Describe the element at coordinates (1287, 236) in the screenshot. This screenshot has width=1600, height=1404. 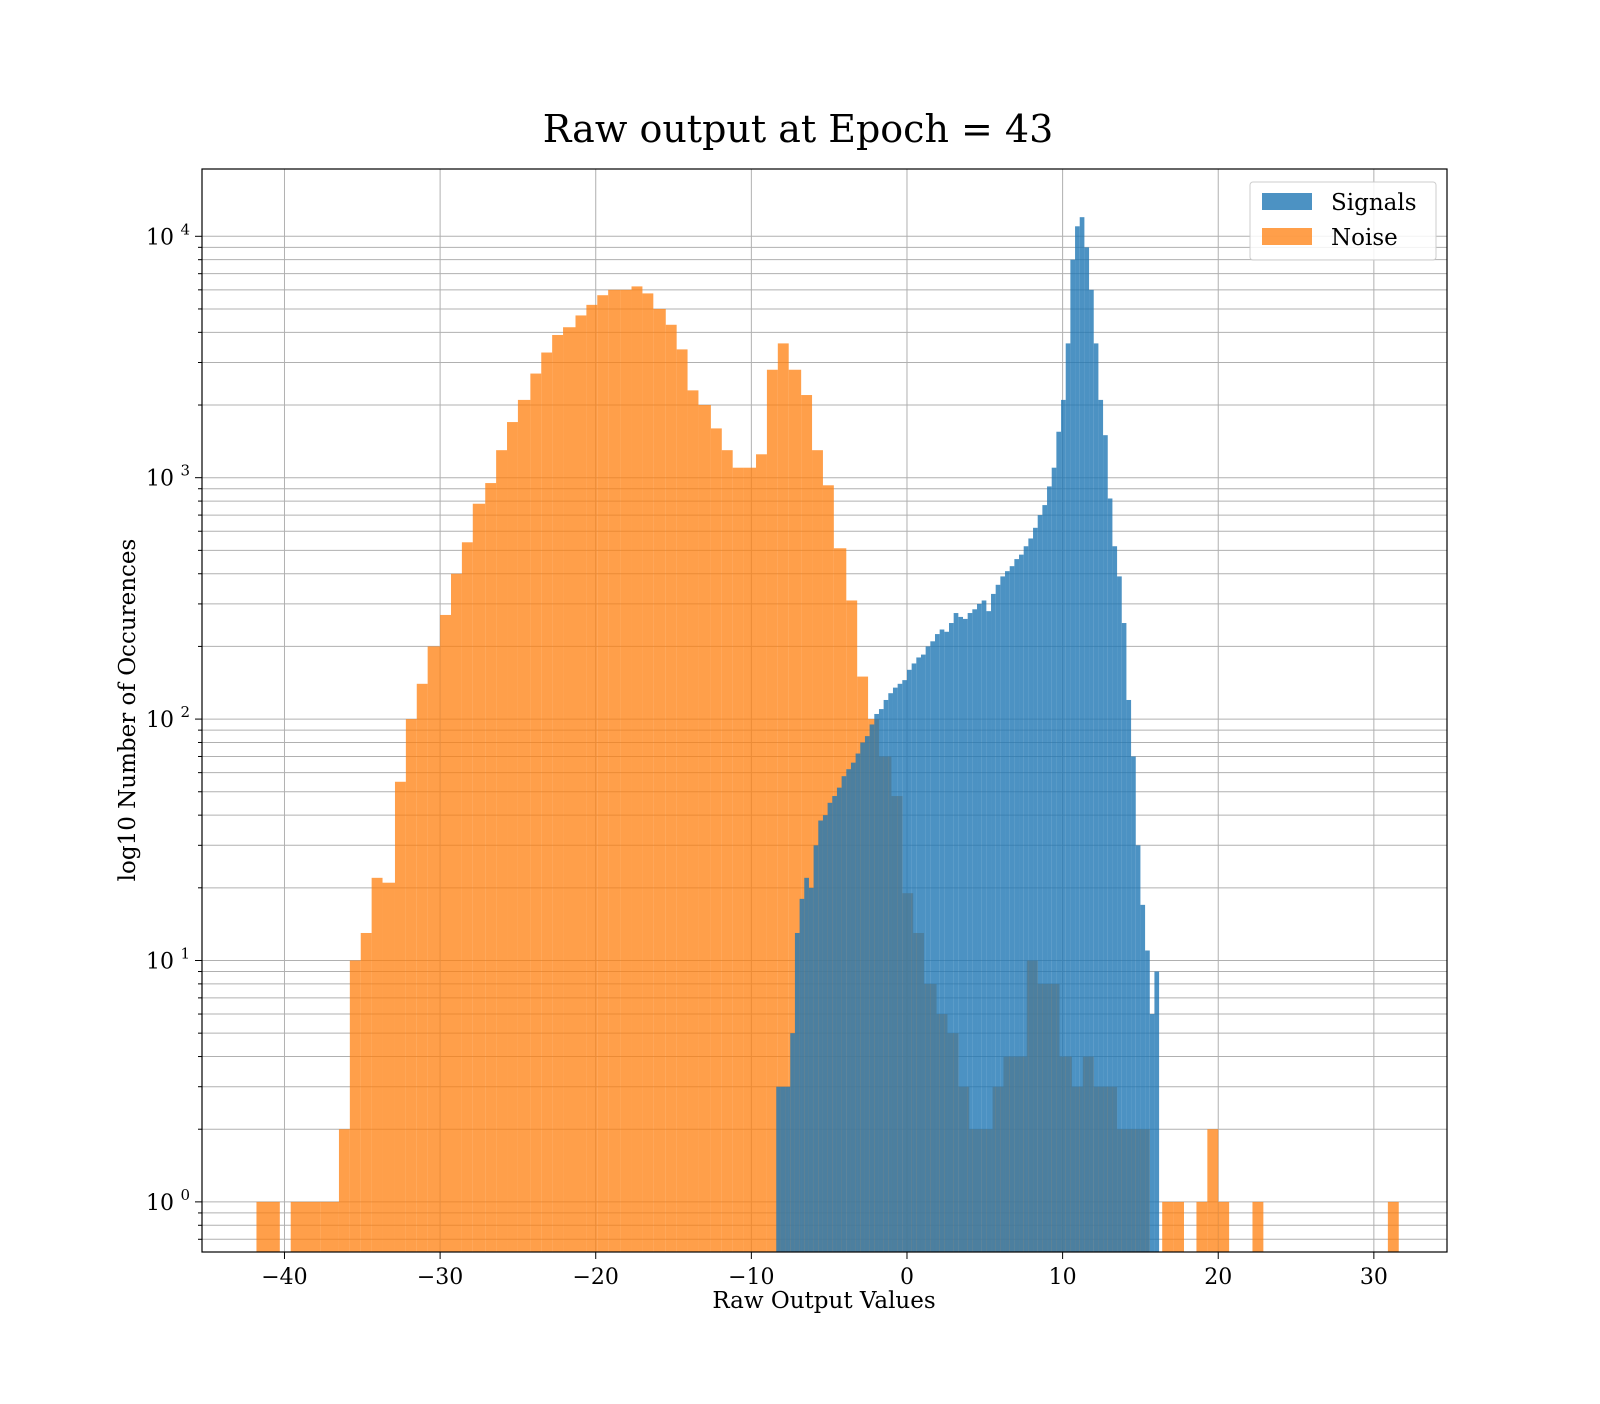
I see `legend-swatch-noise` at that location.